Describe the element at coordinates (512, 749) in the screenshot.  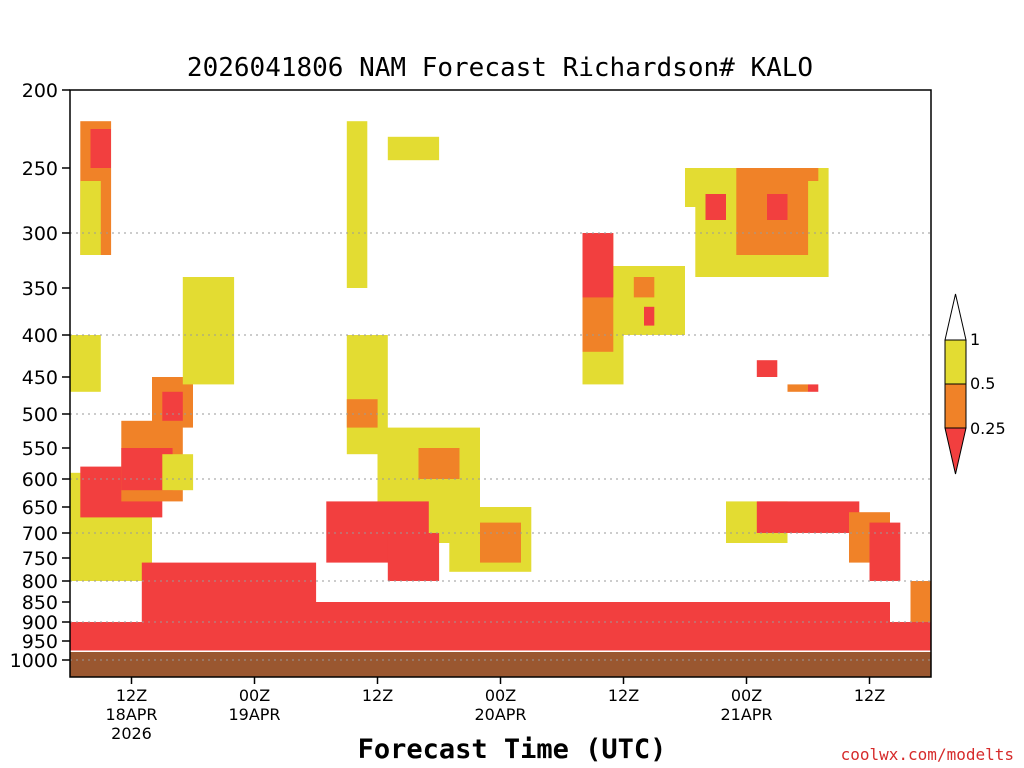
I see `x-axis-label: Forecast Time (UTC)` at that location.